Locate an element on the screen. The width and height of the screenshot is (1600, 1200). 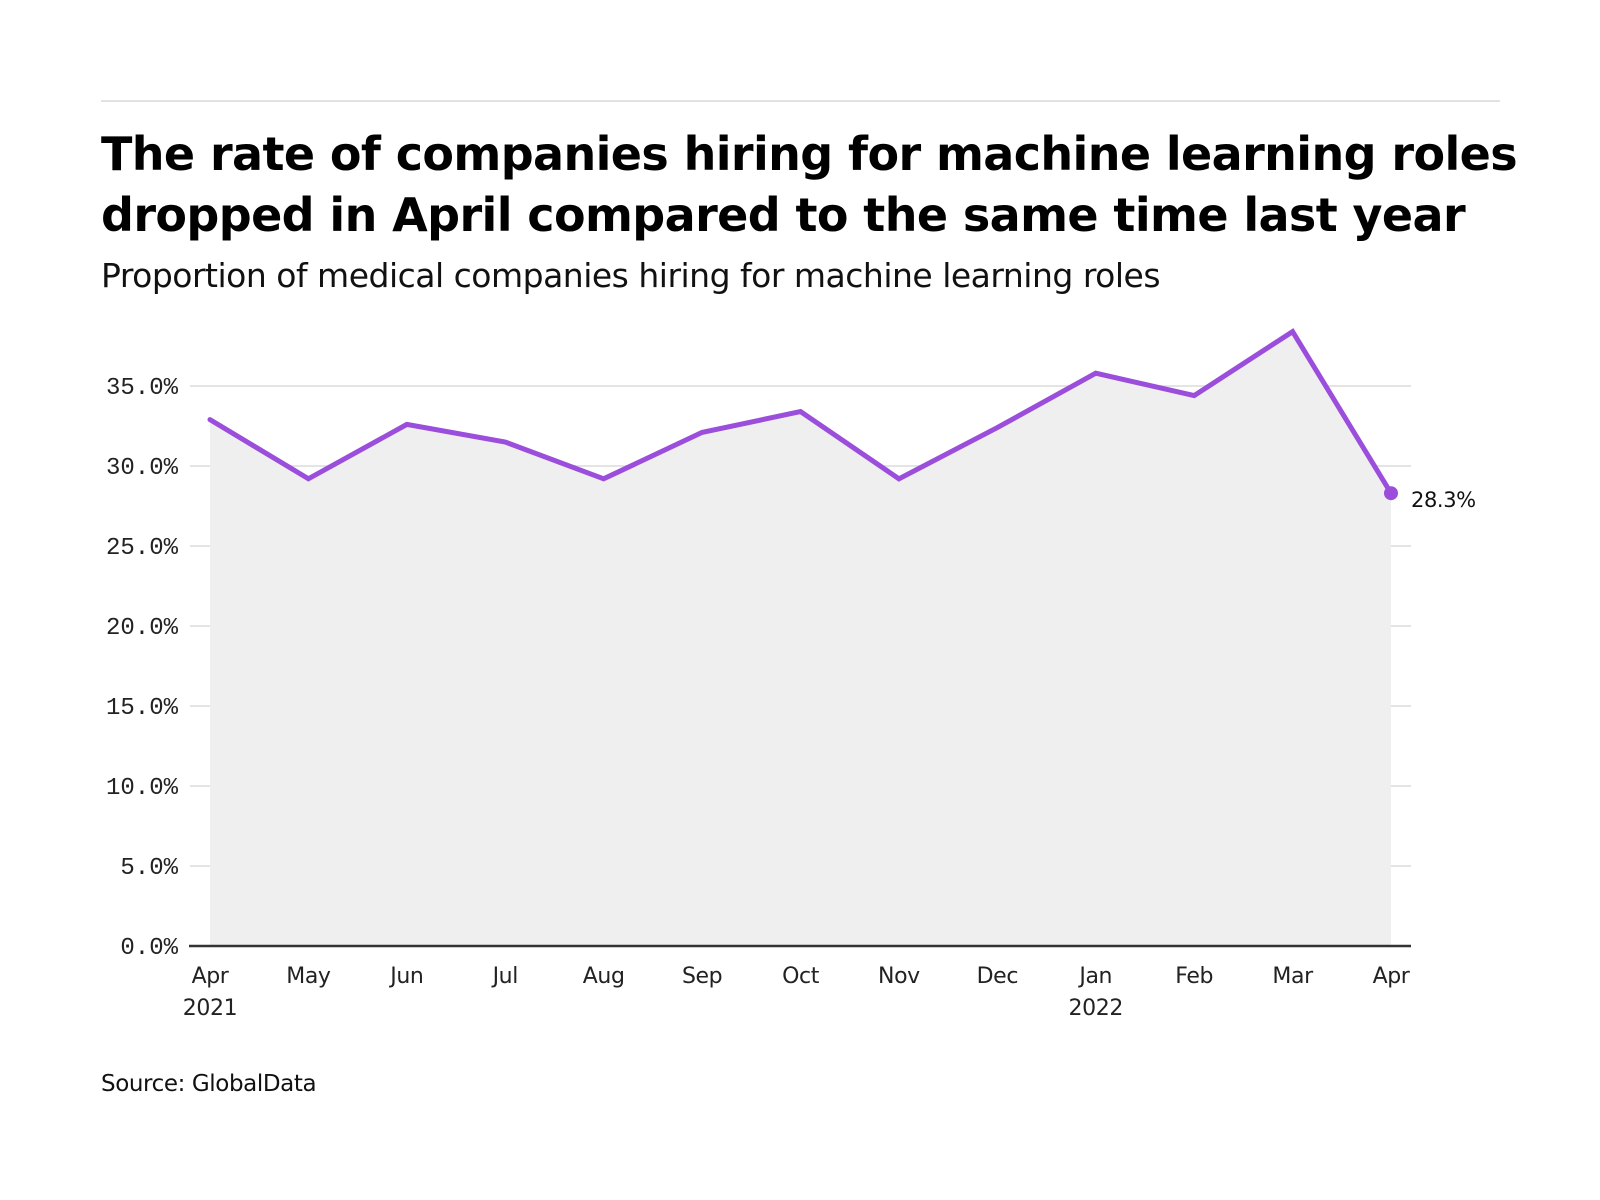
annotations: 28.3% is located at coordinates (1443, 500).